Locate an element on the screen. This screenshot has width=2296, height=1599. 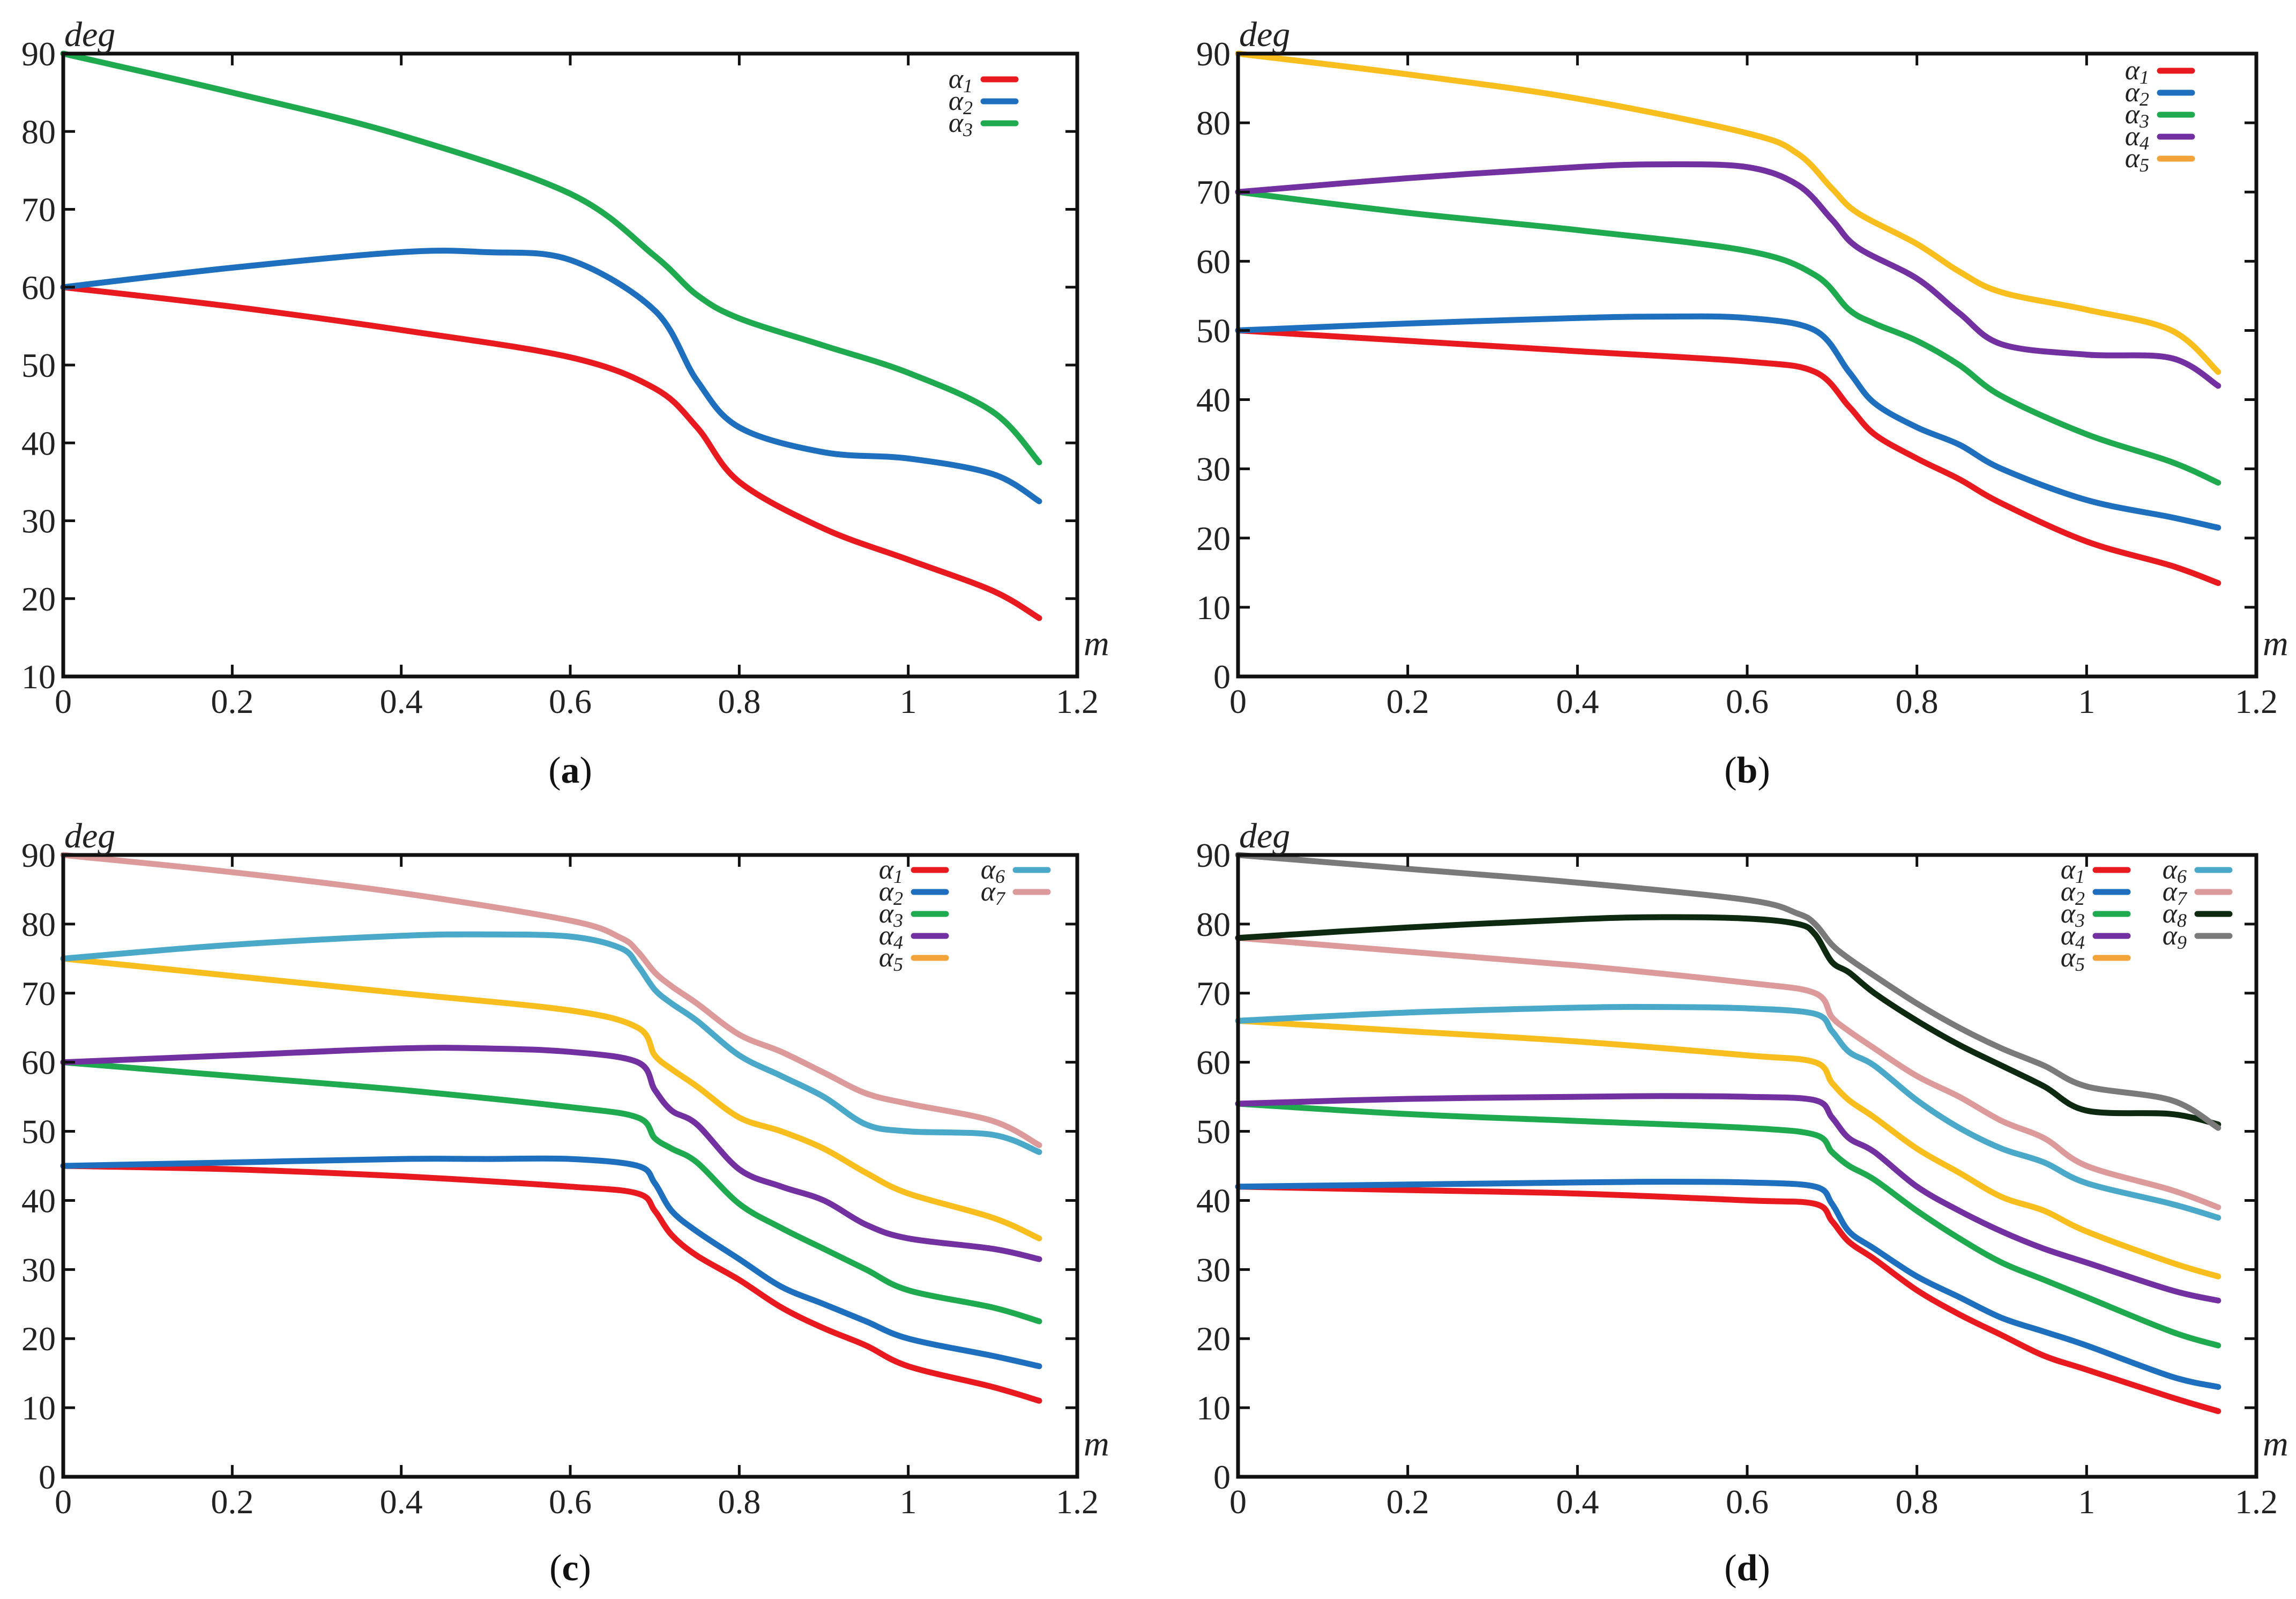
panel-caption-b: (b) is located at coordinates (1747, 770).